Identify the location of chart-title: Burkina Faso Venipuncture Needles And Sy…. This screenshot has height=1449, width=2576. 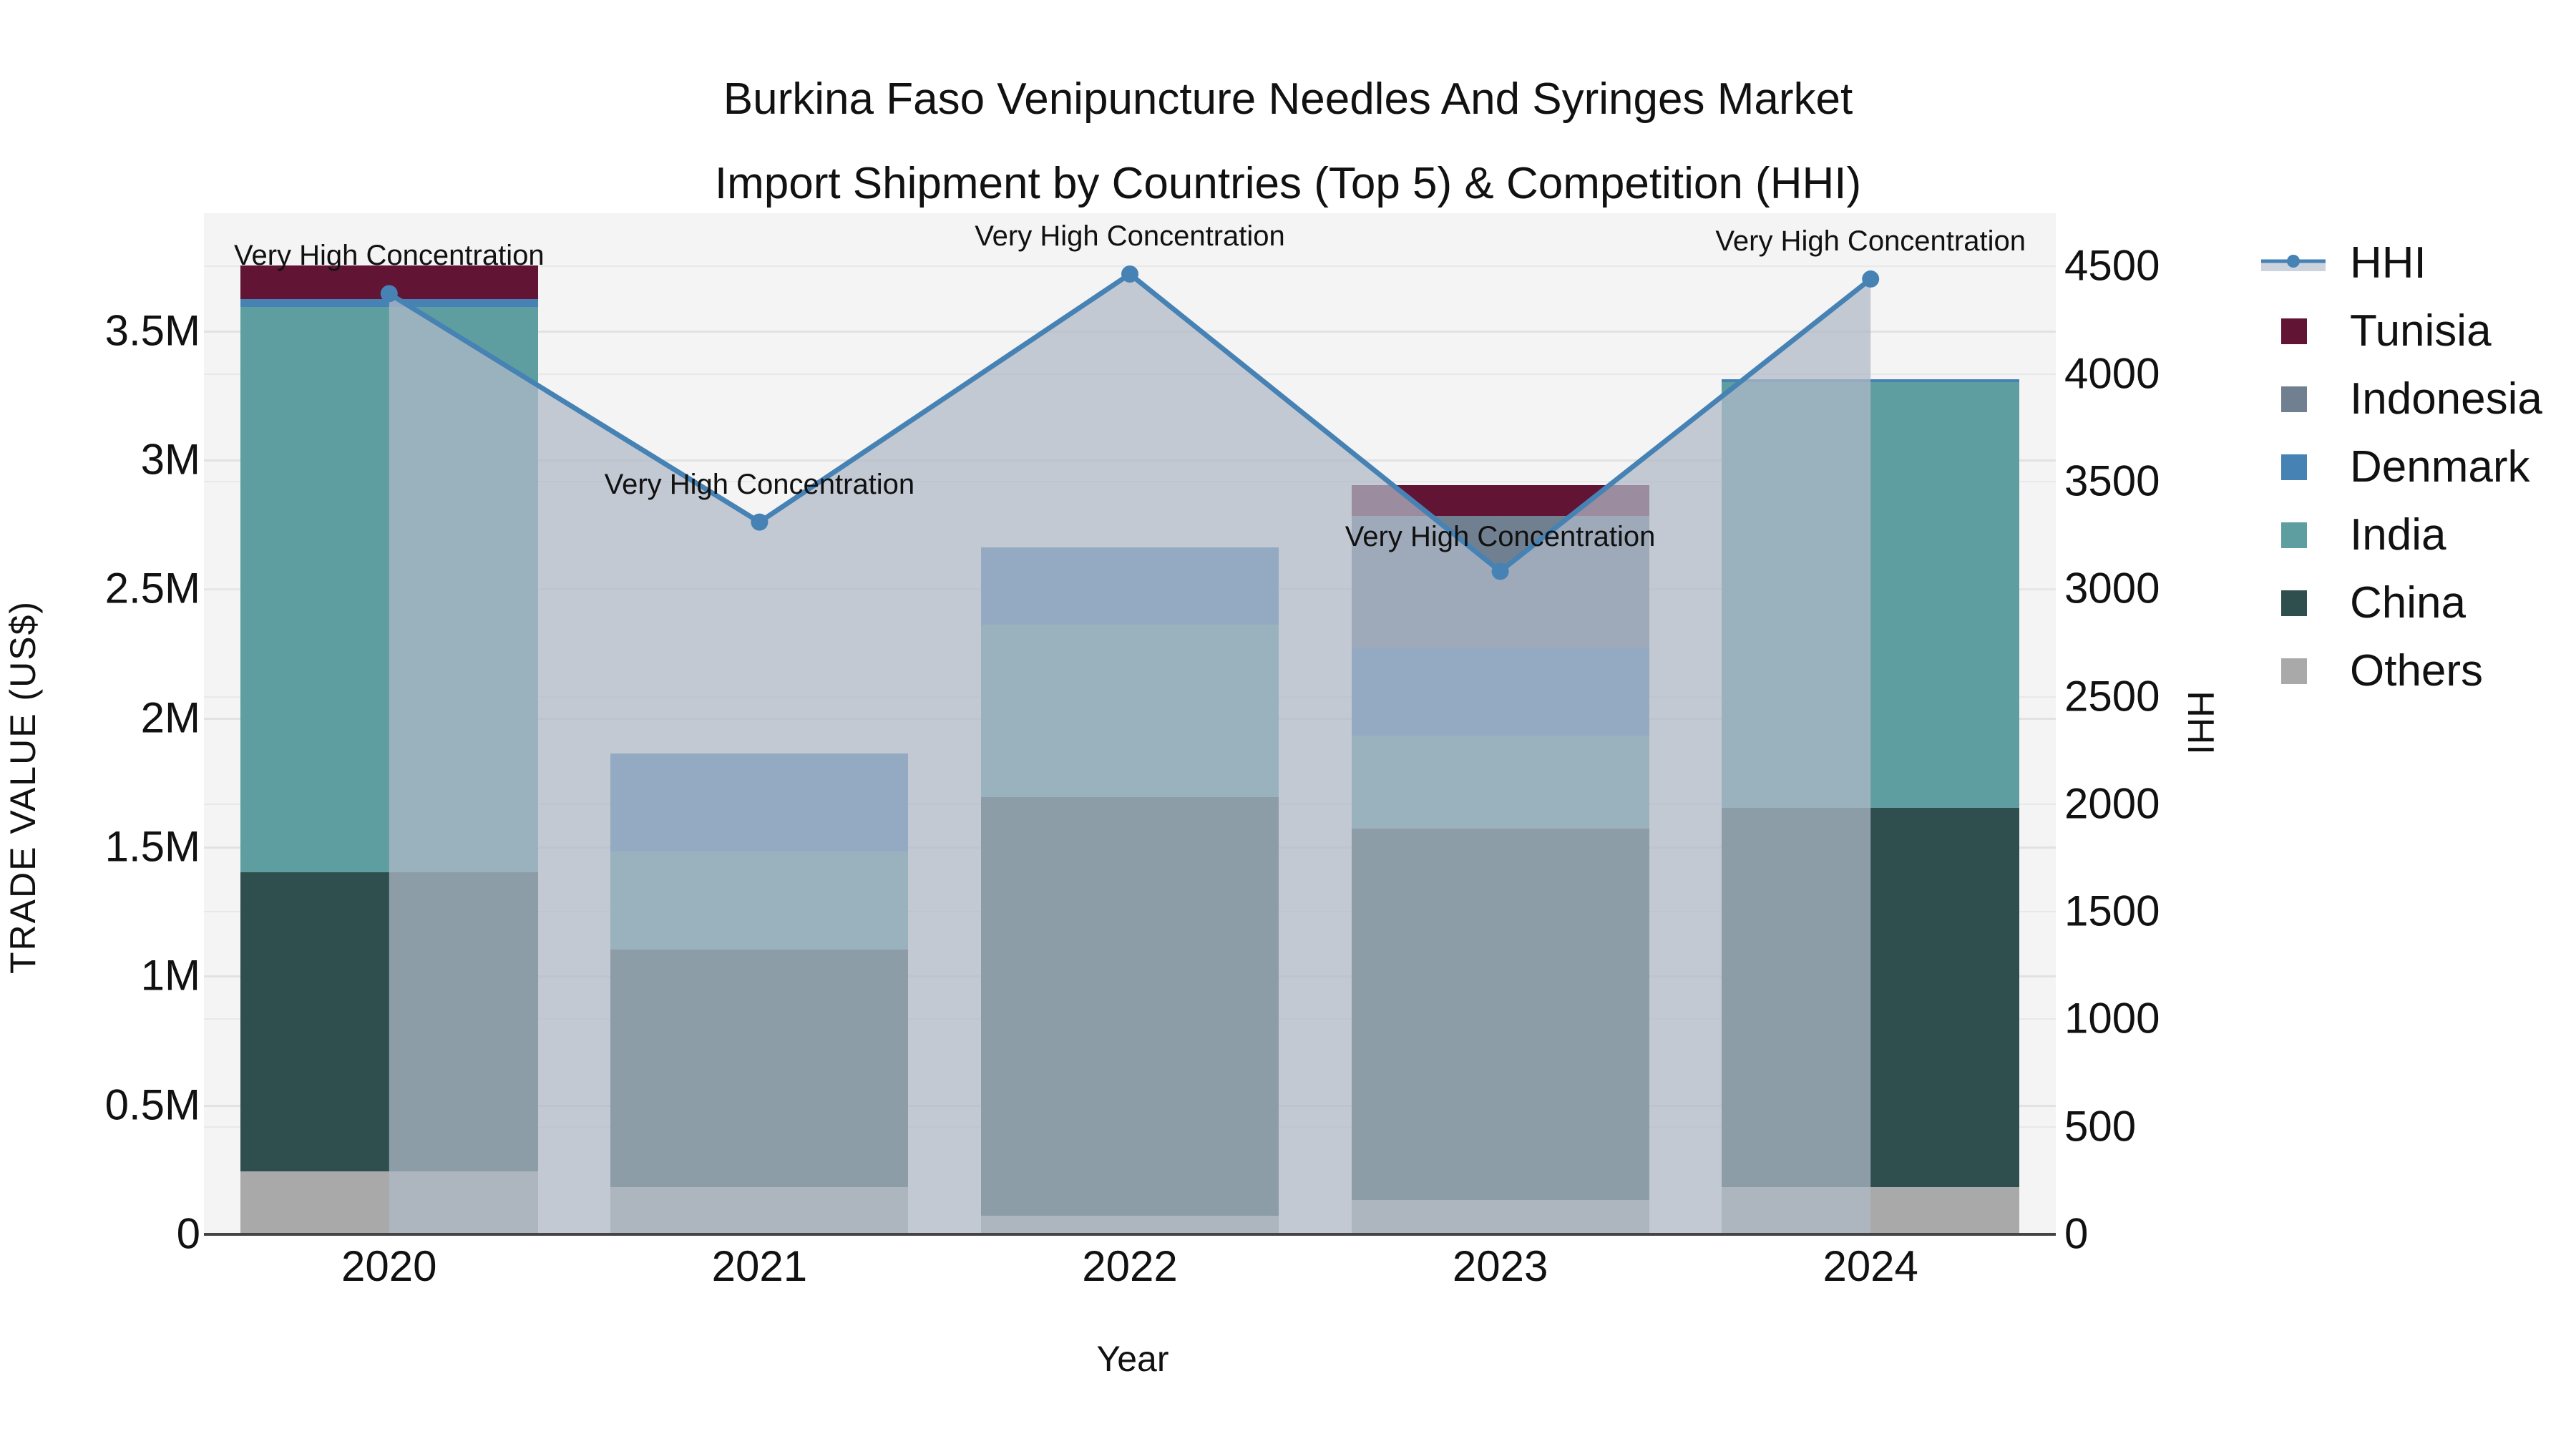
(1288, 141).